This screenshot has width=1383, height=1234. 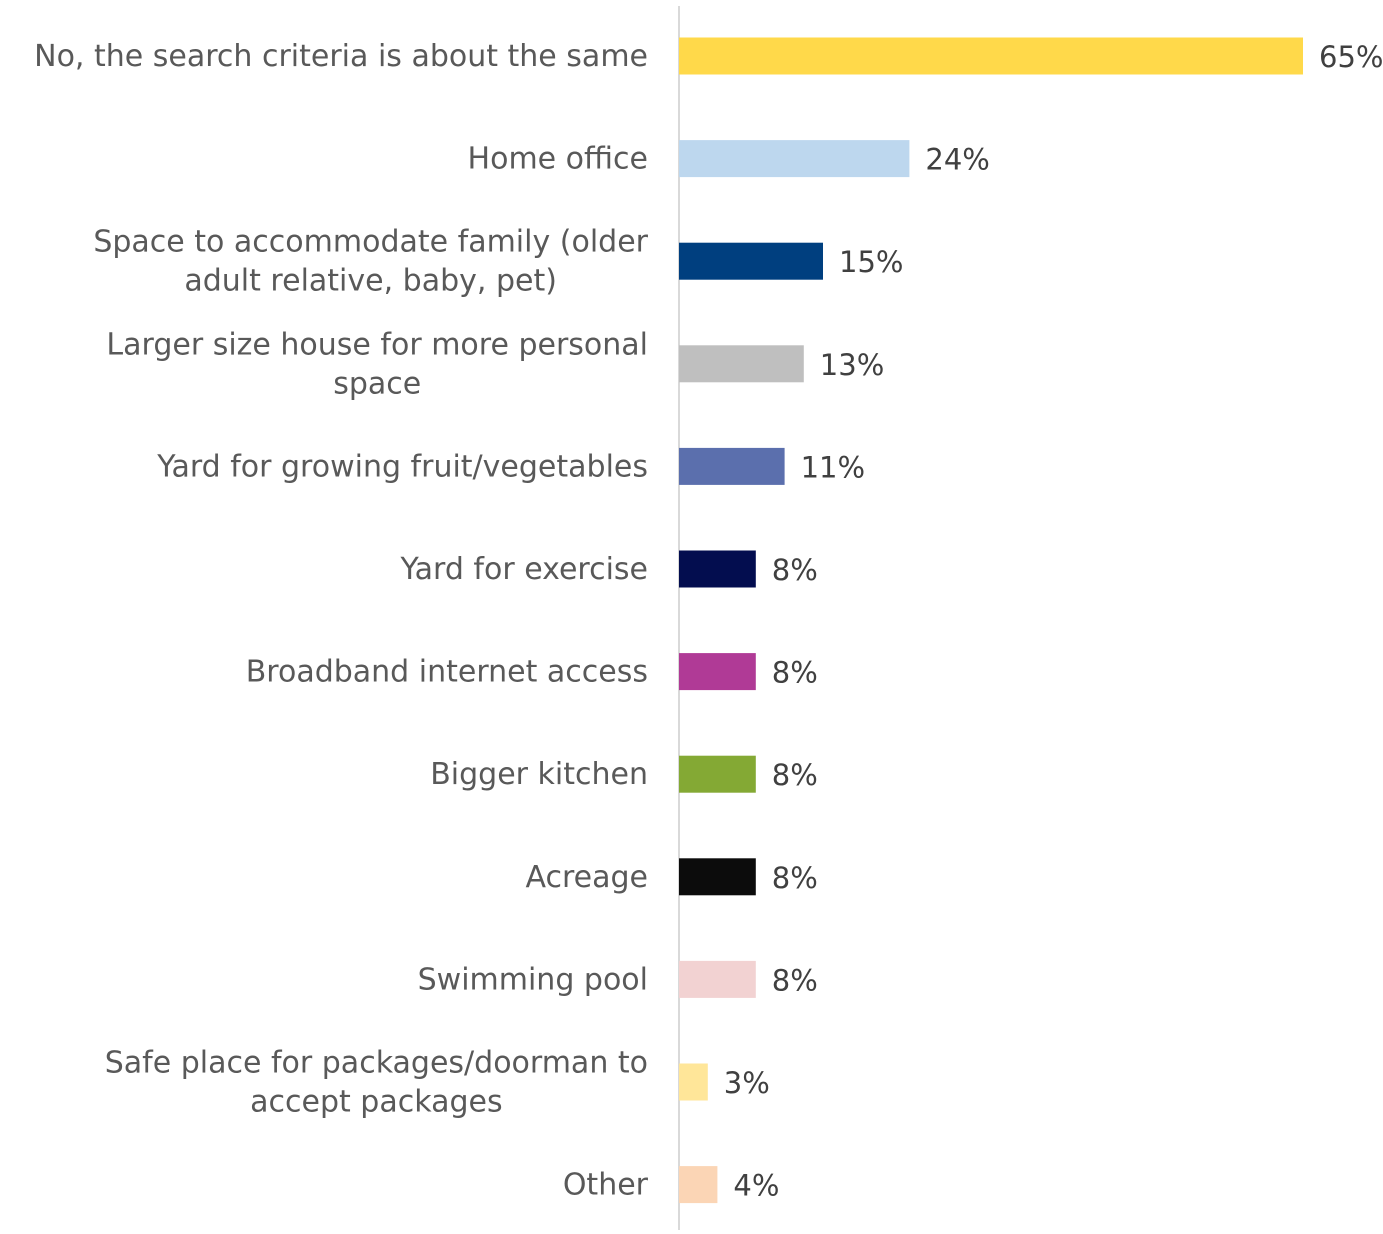 What do you see at coordinates (833, 467) in the screenshot?
I see `data-label: 11%` at bounding box center [833, 467].